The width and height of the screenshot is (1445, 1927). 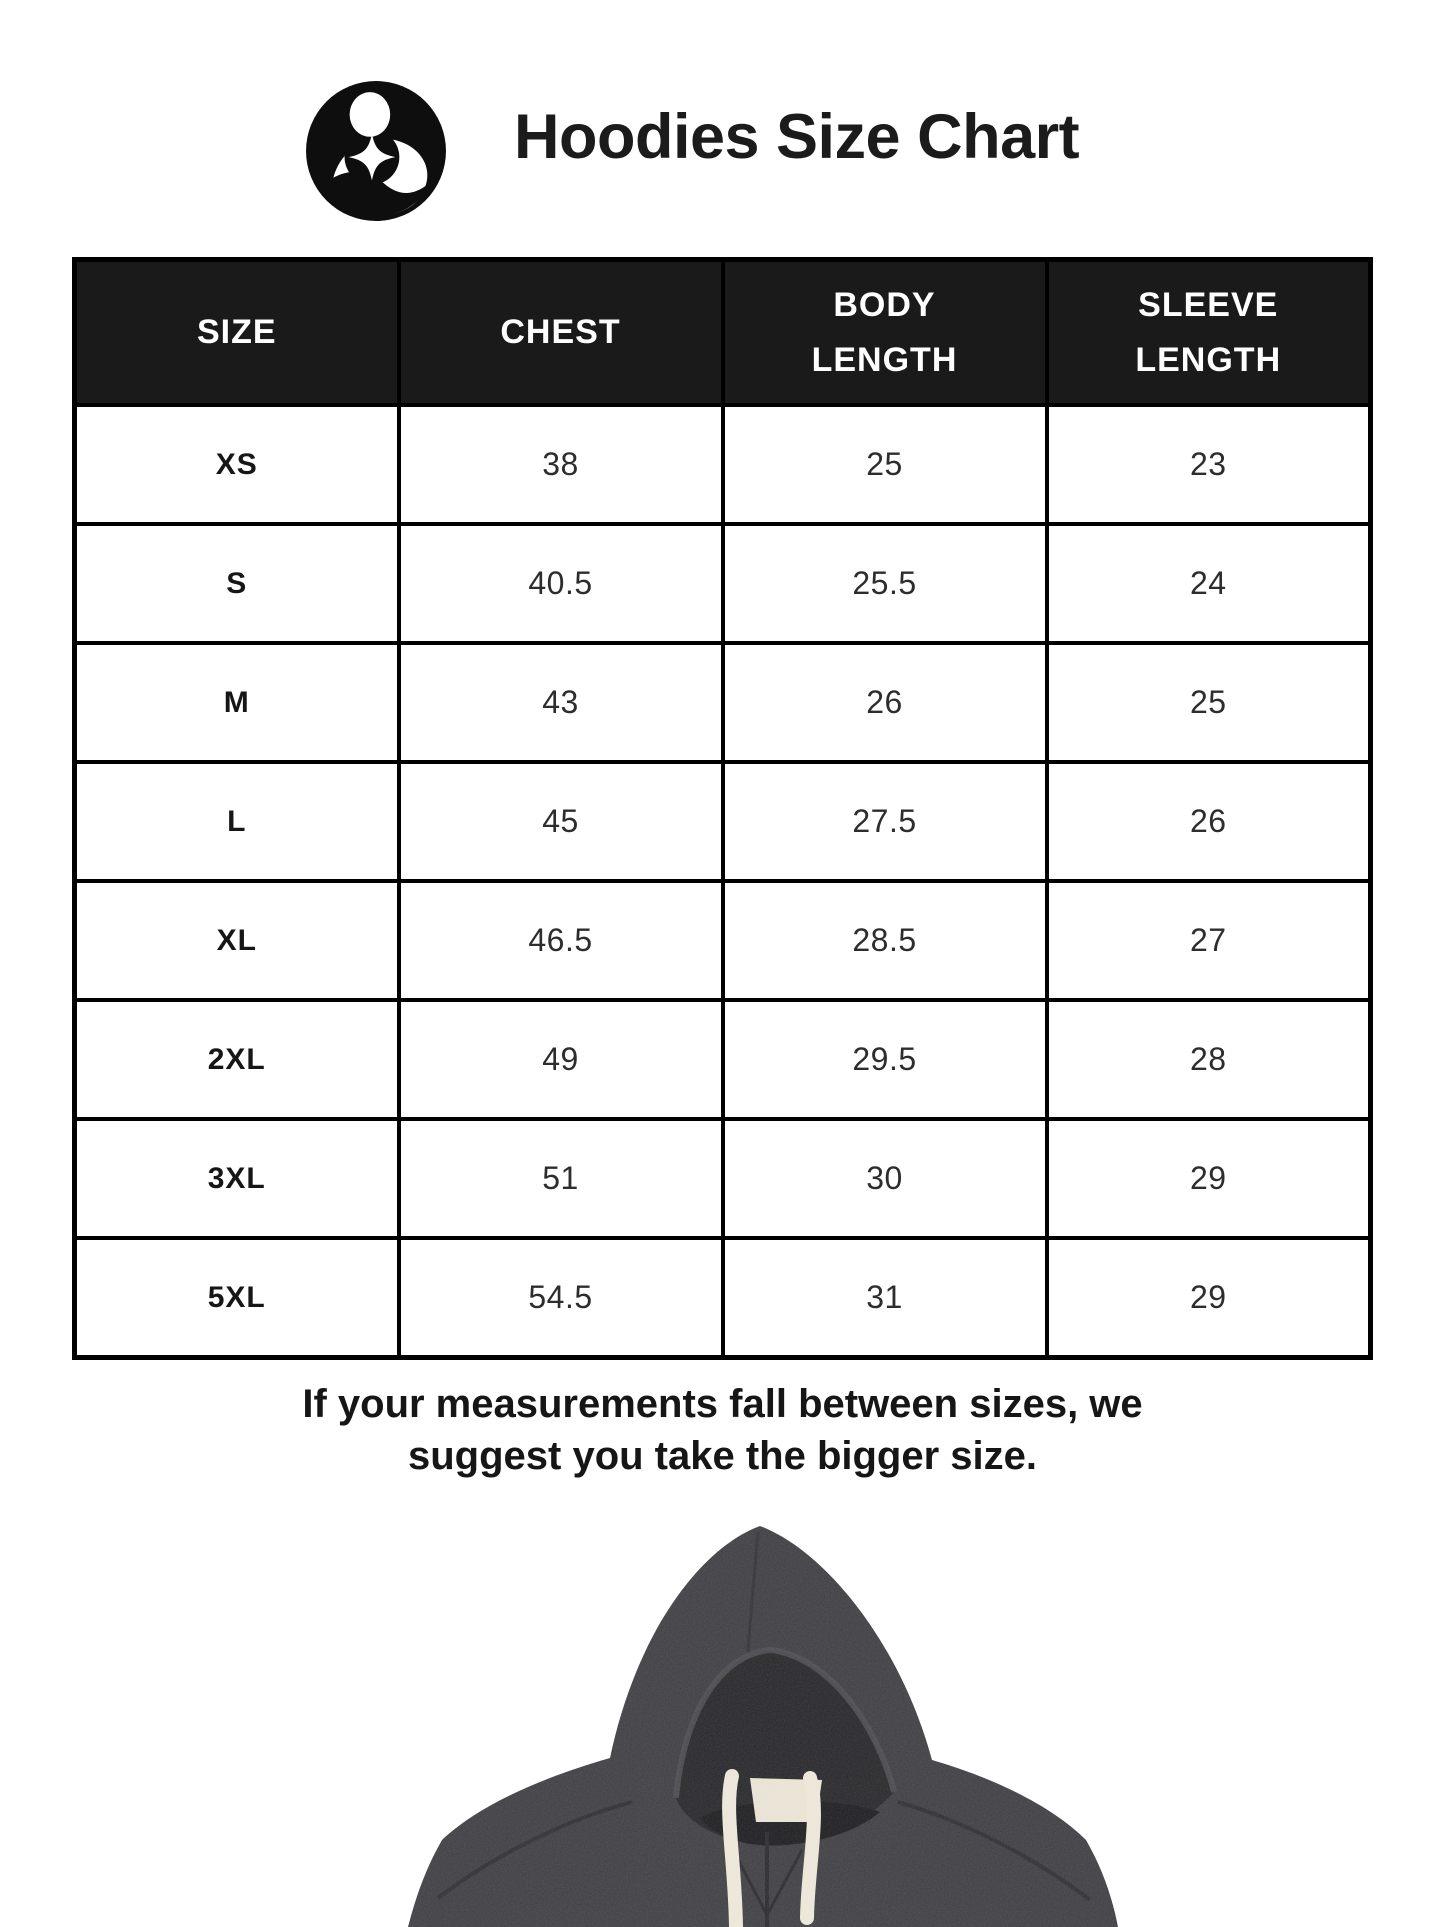 I want to click on body-length-cell: 30, so click(x=884, y=1178).